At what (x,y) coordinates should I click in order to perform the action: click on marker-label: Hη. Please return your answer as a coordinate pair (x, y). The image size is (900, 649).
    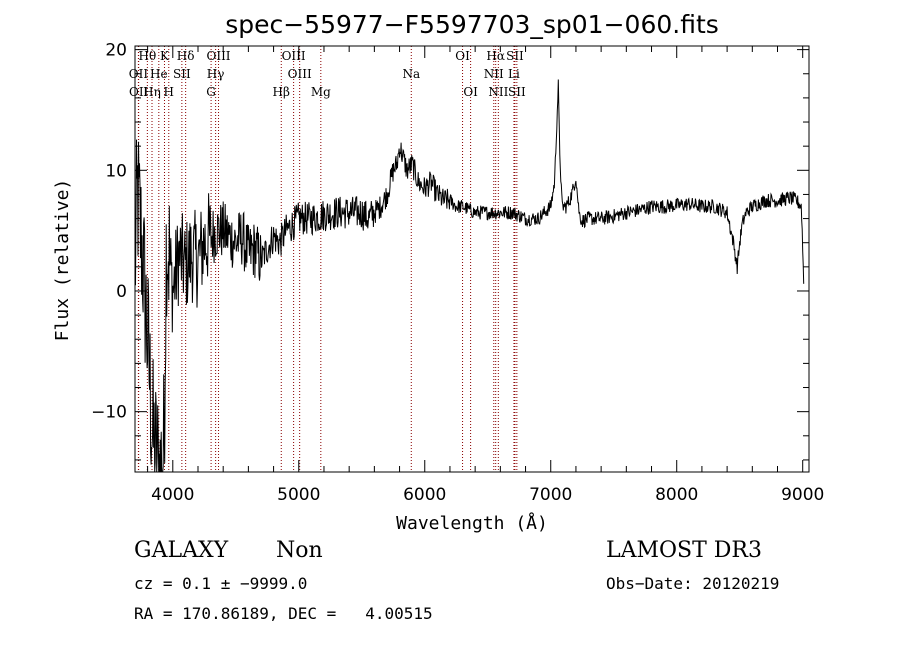
    Looking at the image, I should click on (152, 92).